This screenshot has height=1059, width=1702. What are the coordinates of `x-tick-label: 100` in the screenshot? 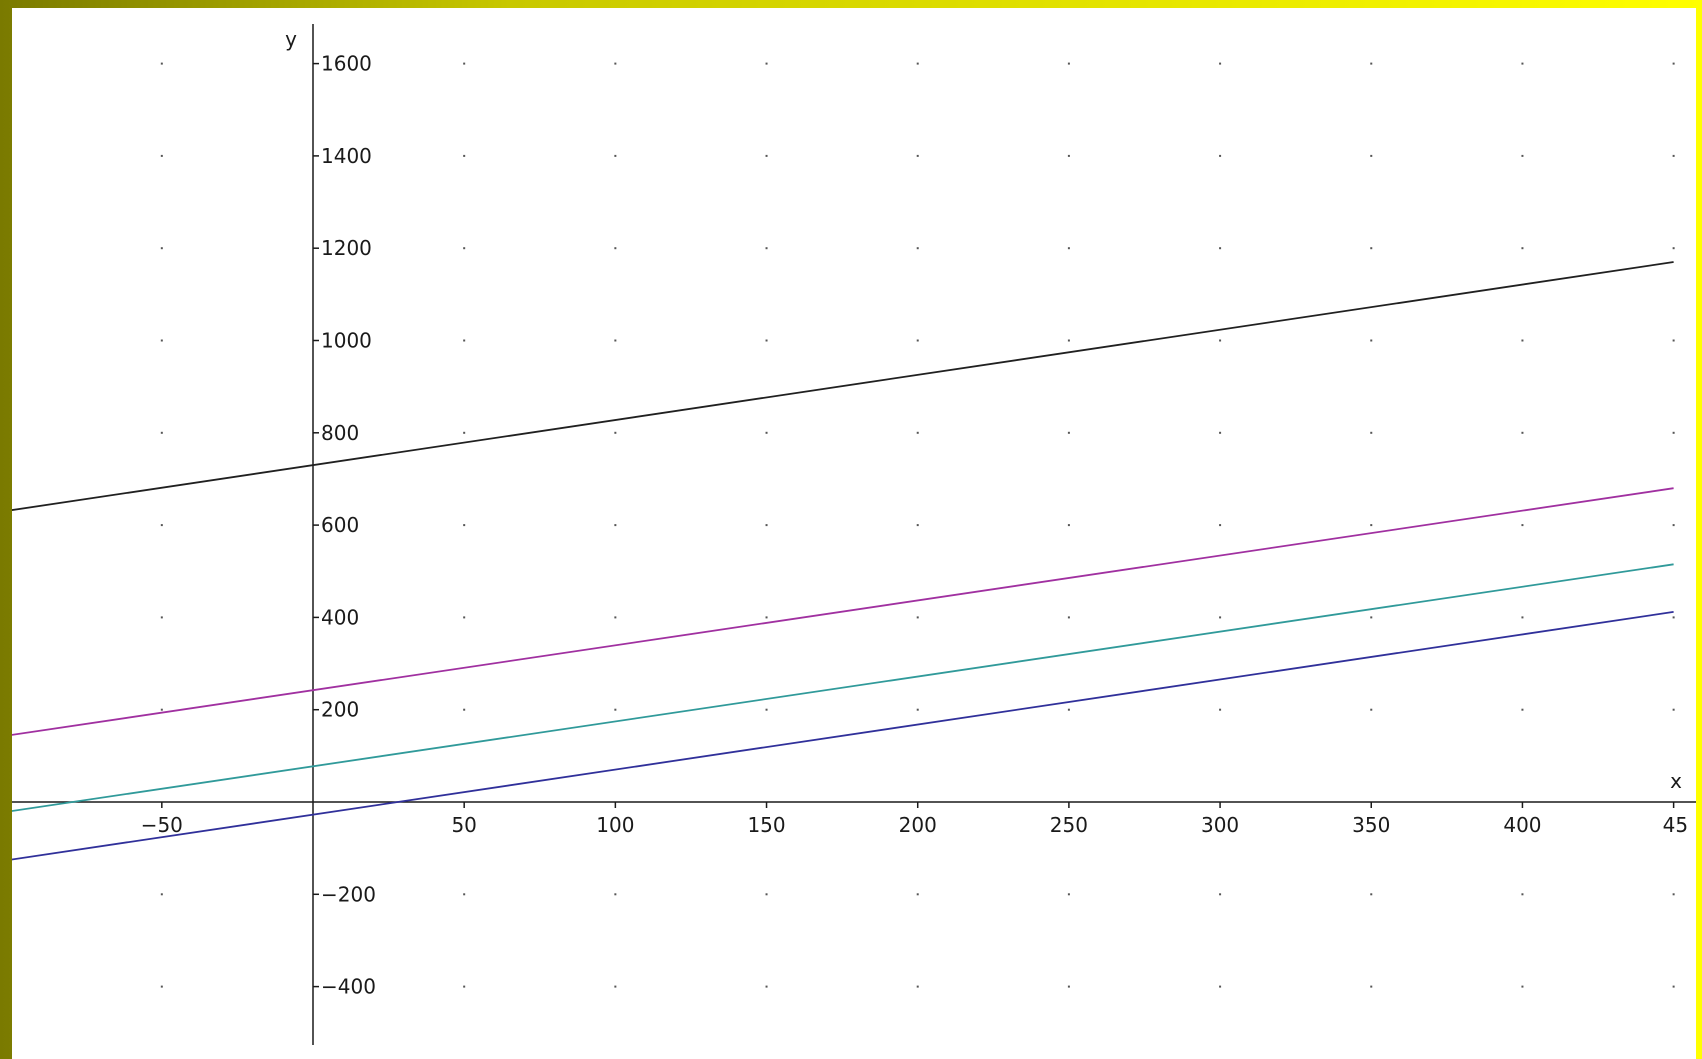 It's located at (615, 825).